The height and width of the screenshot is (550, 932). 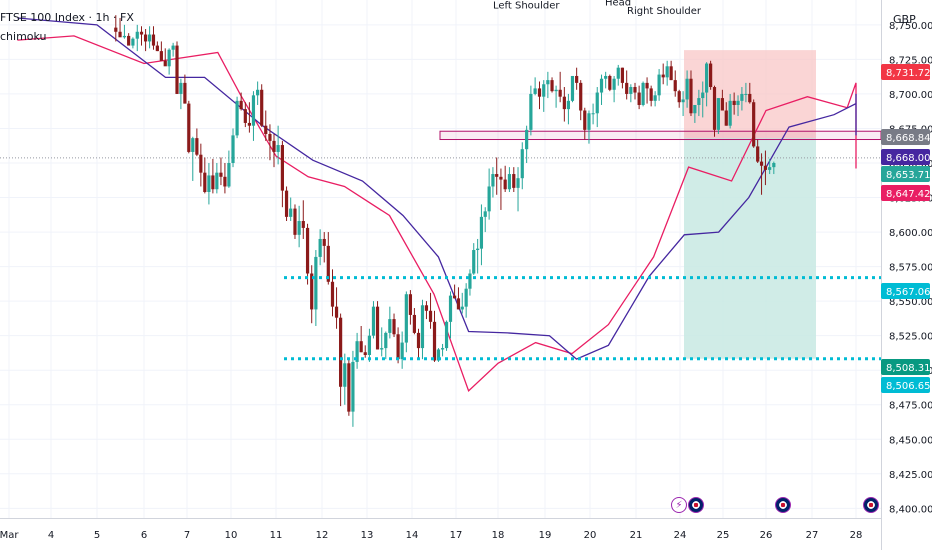 What do you see at coordinates (910, 60) in the screenshot?
I see `price-tick-label: 8,725.00` at bounding box center [910, 60].